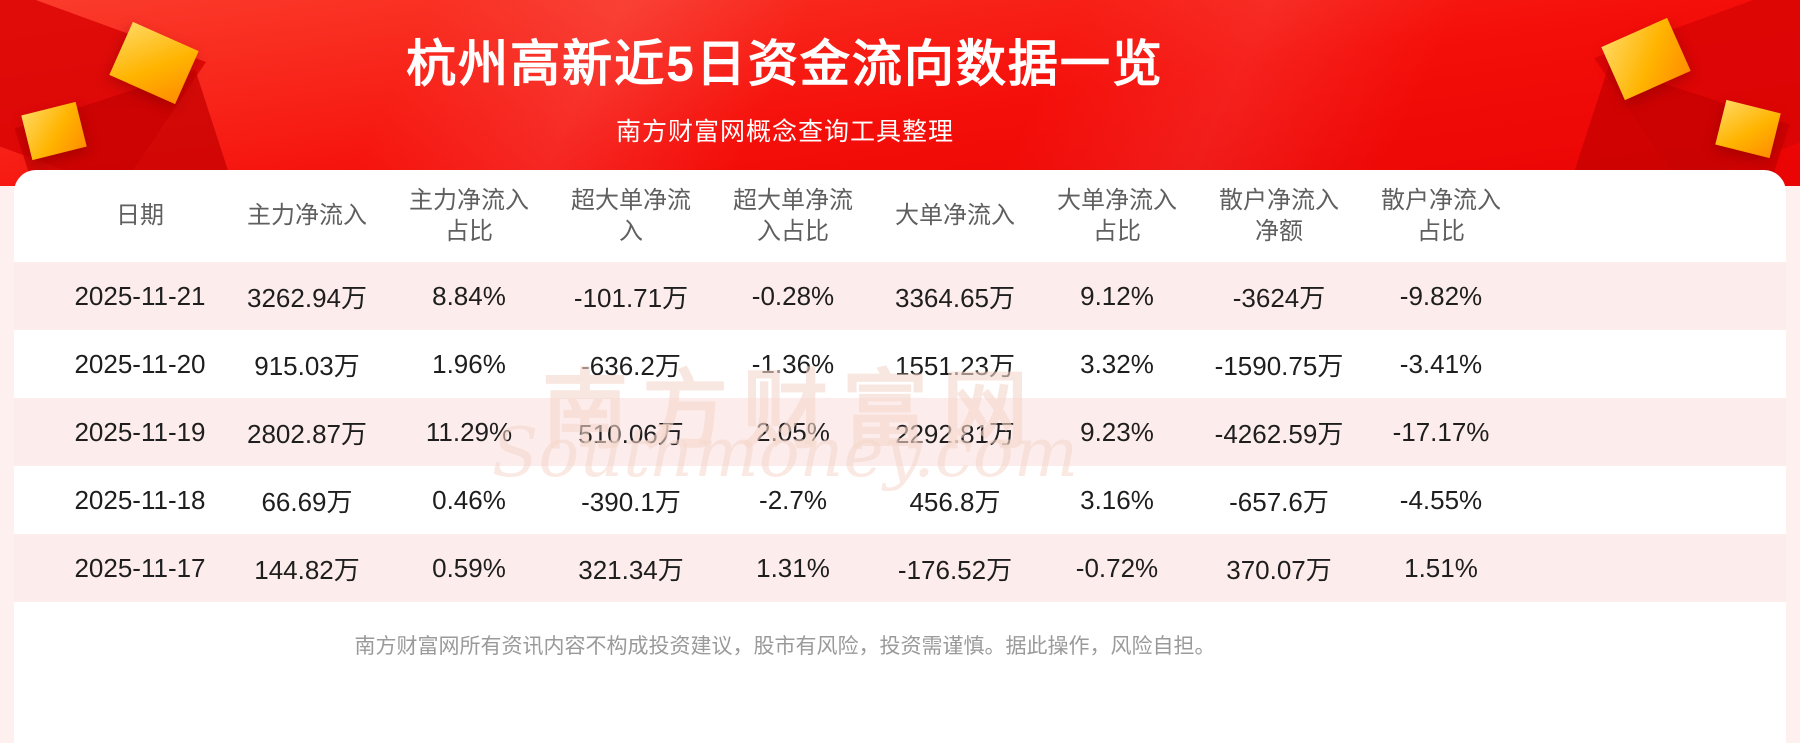  What do you see at coordinates (793, 215) in the screenshot?
I see `column-header: 超大单净流 入占比` at bounding box center [793, 215].